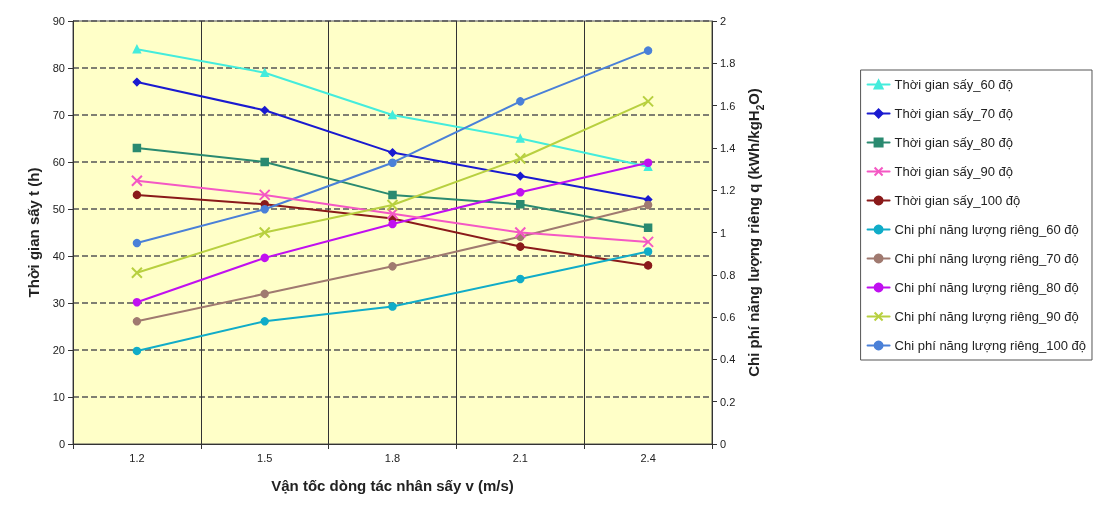  Describe the element at coordinates (58, 303) in the screenshot. I see `y-tick-label: 30` at that location.